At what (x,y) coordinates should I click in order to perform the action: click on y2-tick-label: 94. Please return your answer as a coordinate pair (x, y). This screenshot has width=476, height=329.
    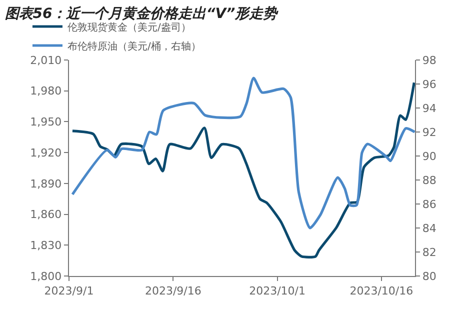
    Looking at the image, I should click on (429, 108).